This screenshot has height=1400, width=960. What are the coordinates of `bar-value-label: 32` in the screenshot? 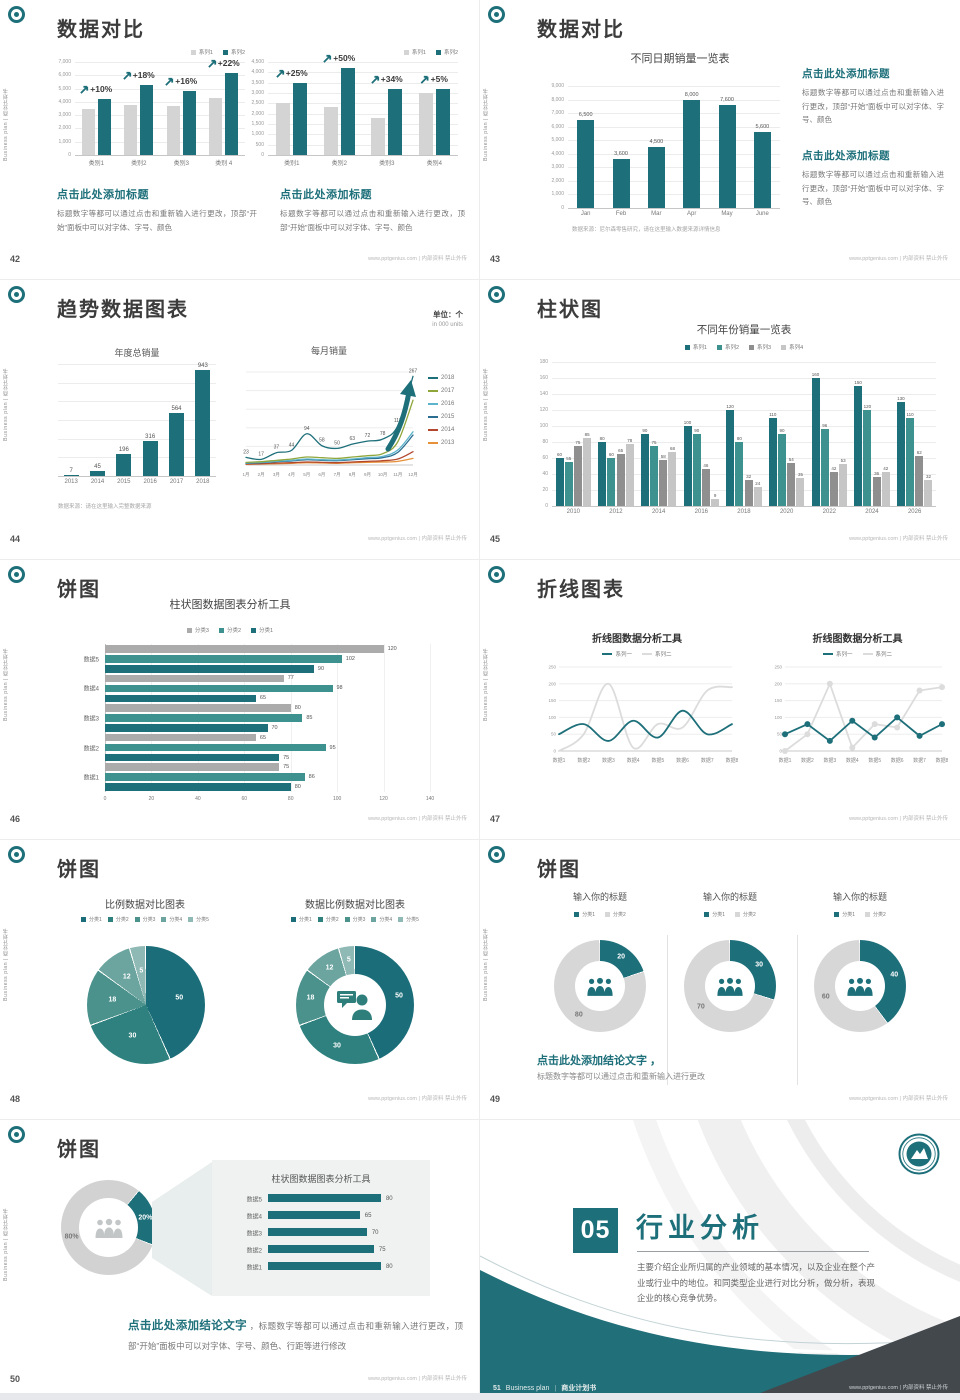 It's located at (928, 477).